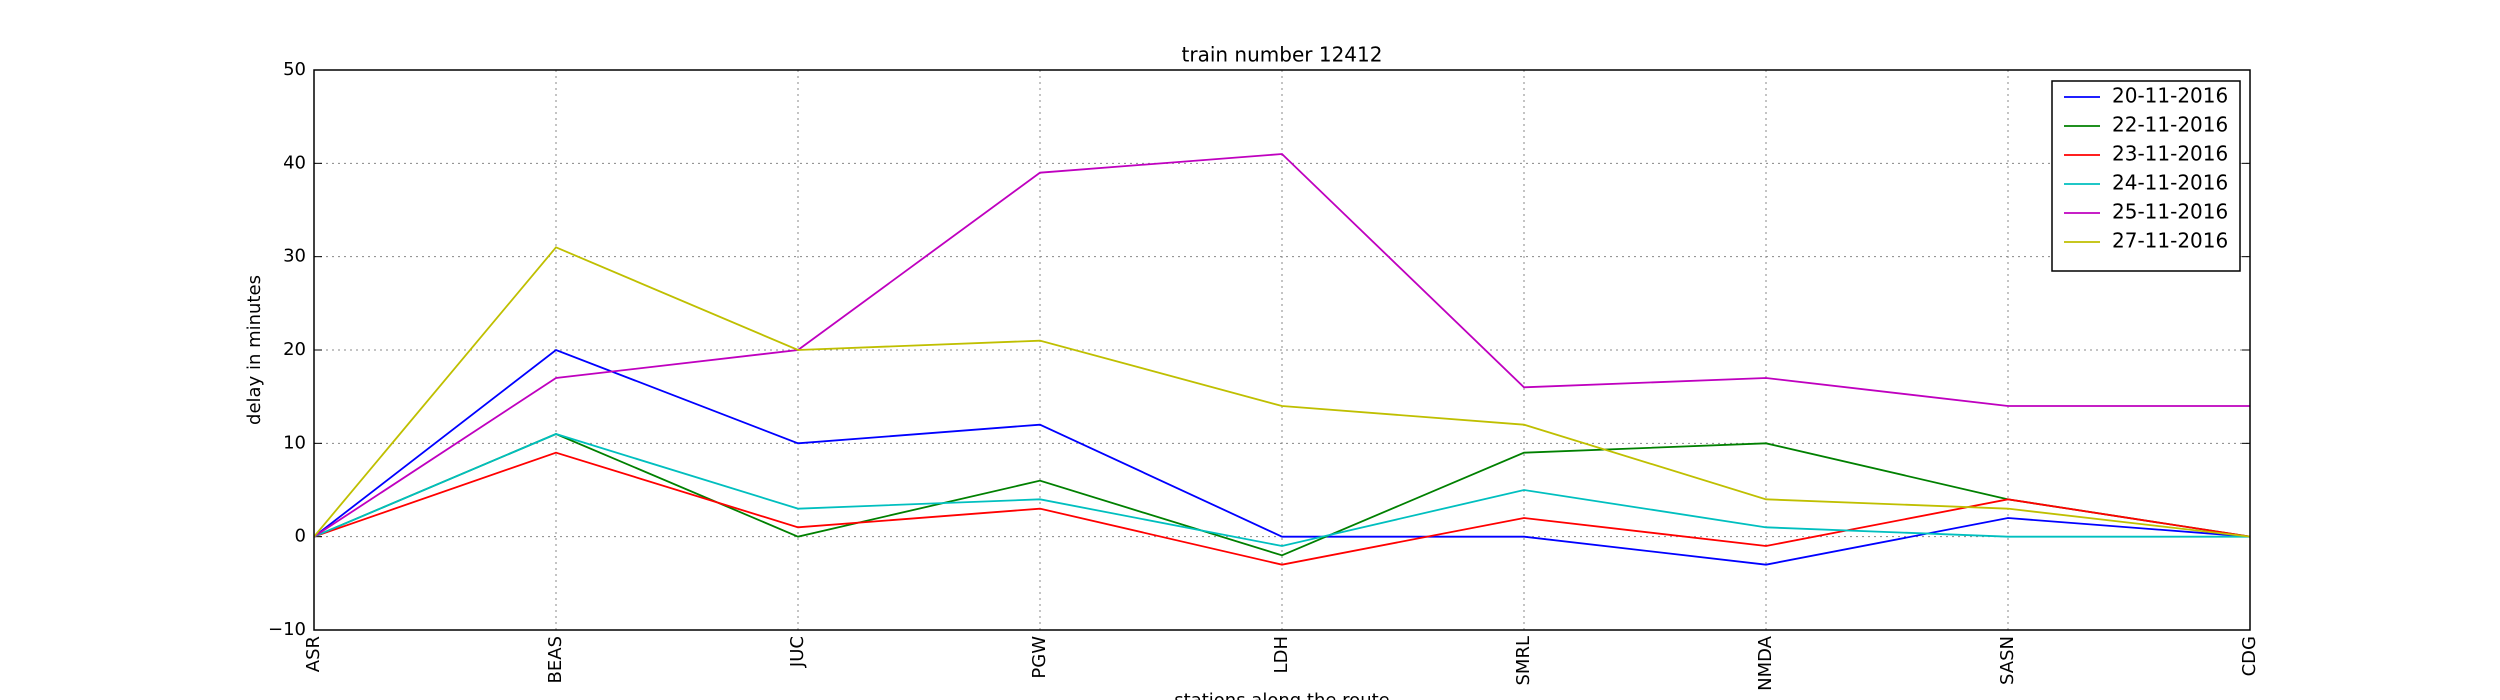 Image resolution: width=2500 pixels, height=700 pixels. I want to click on y-tick-label: −10, so click(287, 629).